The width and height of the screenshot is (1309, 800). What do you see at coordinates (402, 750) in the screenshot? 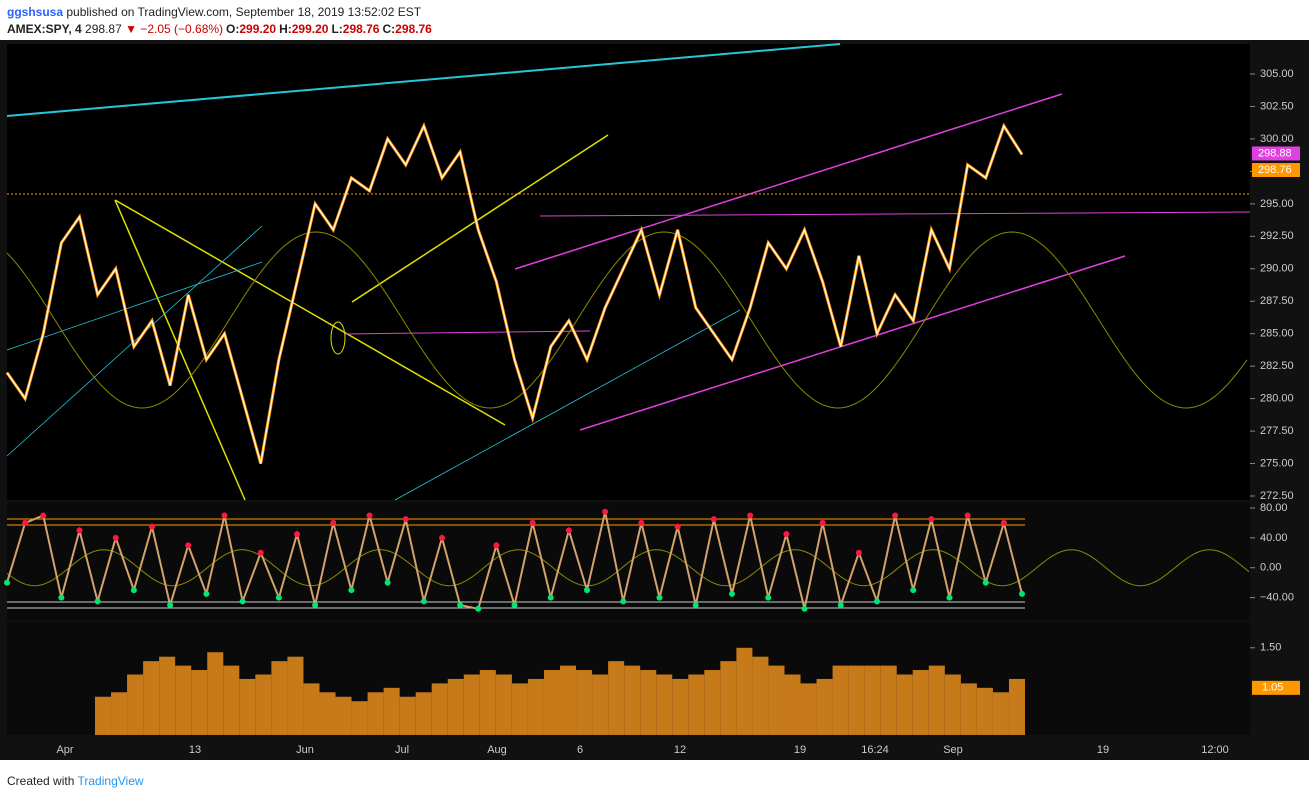
I see `x-tick-label: Jul` at bounding box center [402, 750].